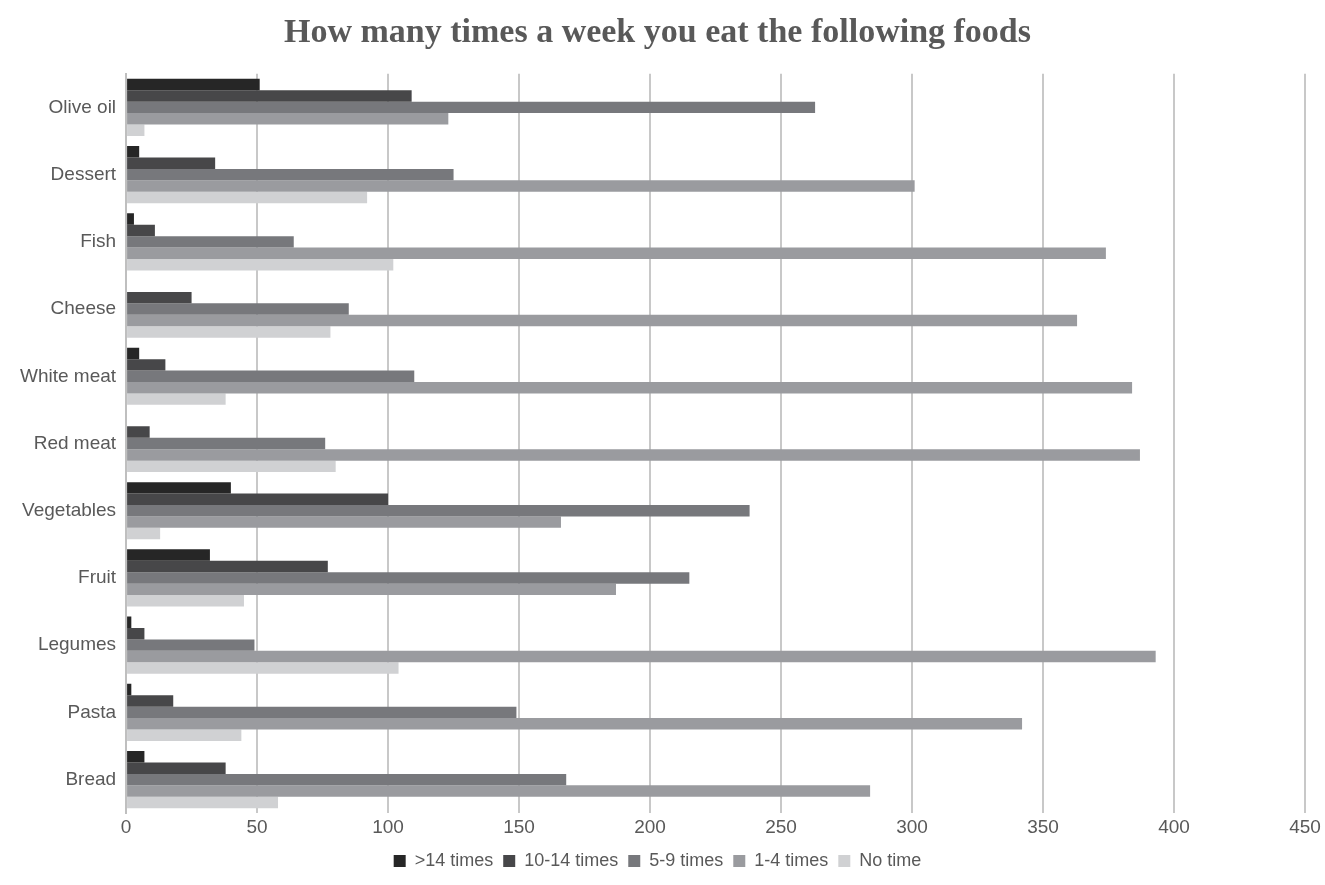 Image resolution: width=1325 pixels, height=885 pixels. I want to click on x-tick-label: 0, so click(126, 826).